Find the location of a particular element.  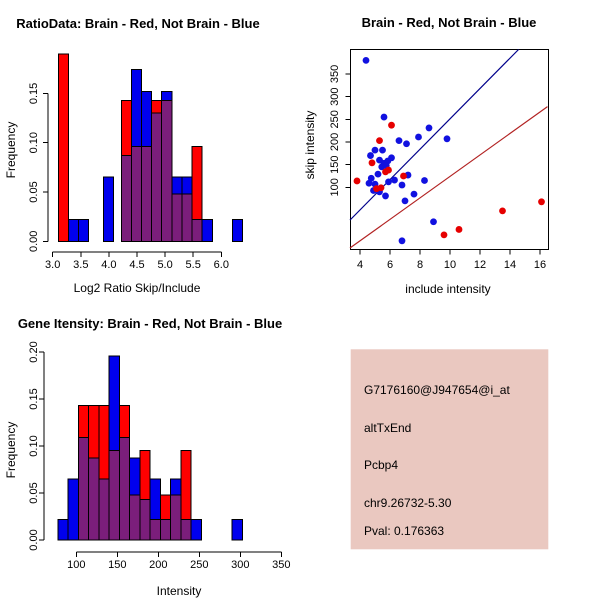

y-tick-label: 350 is located at coordinates (335, 74).